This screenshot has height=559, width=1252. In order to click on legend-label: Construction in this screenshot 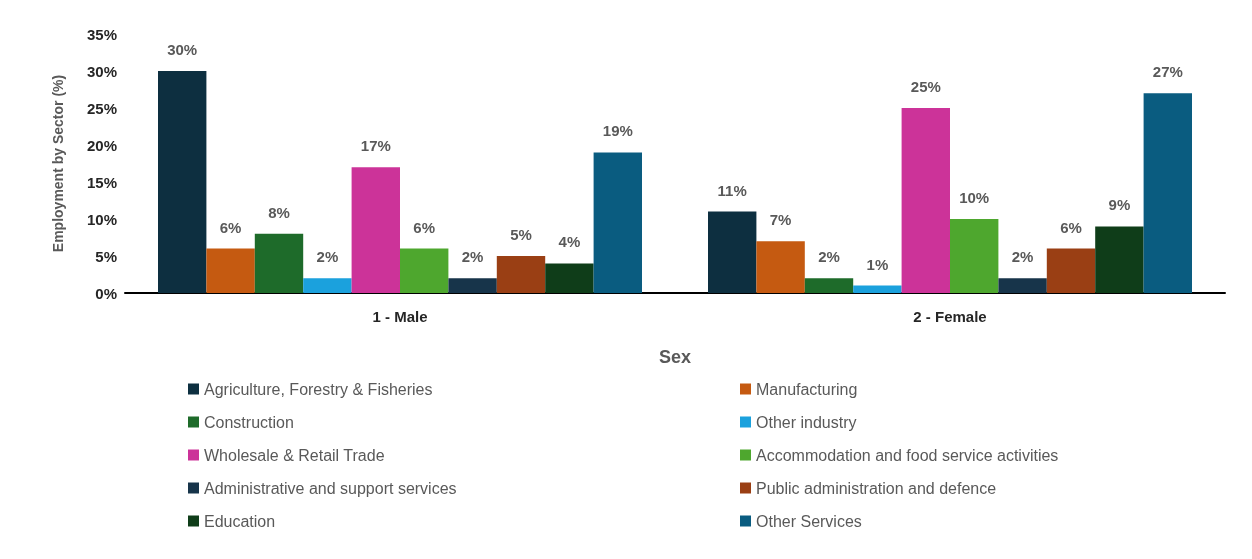, I will do `click(249, 422)`.